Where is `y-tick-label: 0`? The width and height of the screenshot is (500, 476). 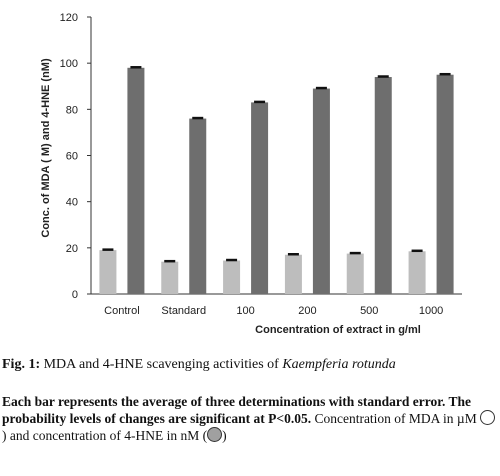 y-tick-label: 0 is located at coordinates (75, 295).